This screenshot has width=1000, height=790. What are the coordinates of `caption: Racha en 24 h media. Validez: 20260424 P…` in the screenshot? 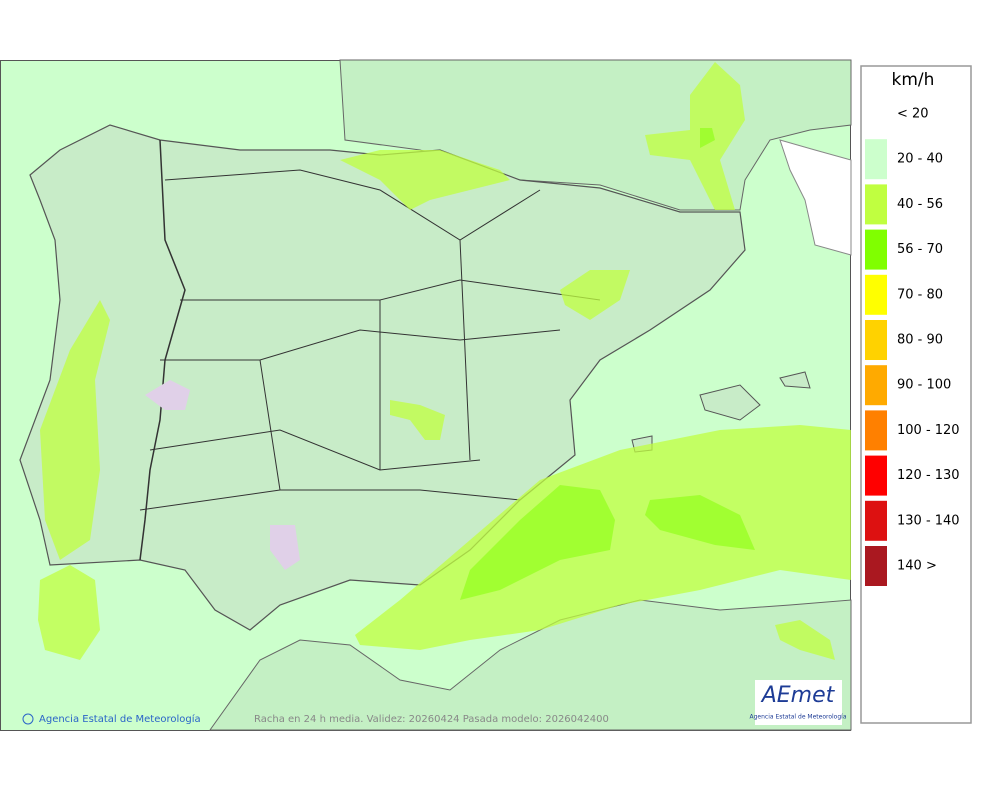 It's located at (431, 719).